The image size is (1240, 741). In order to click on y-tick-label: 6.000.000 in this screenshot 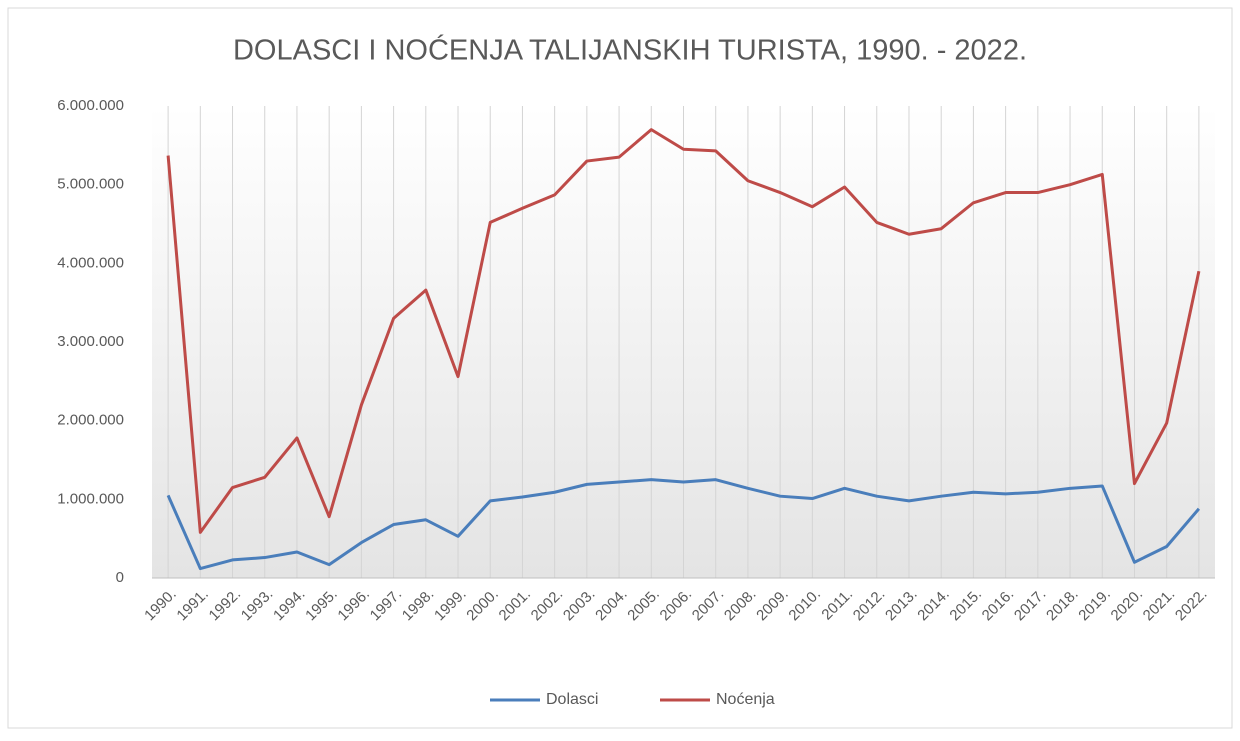, I will do `click(90, 105)`.